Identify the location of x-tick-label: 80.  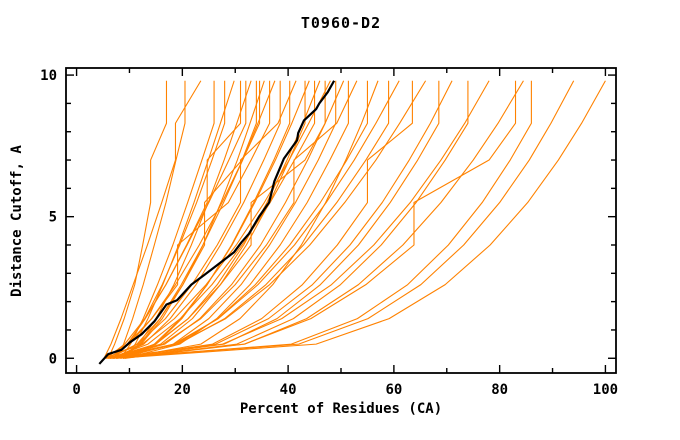
(499, 390).